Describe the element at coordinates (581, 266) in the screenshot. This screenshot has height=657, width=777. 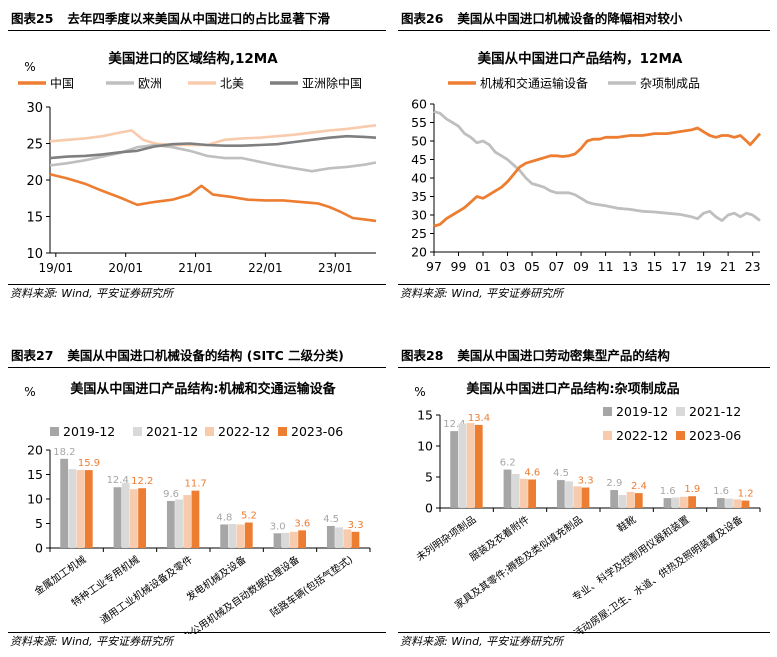
I see `x-tick-label: 09` at that location.